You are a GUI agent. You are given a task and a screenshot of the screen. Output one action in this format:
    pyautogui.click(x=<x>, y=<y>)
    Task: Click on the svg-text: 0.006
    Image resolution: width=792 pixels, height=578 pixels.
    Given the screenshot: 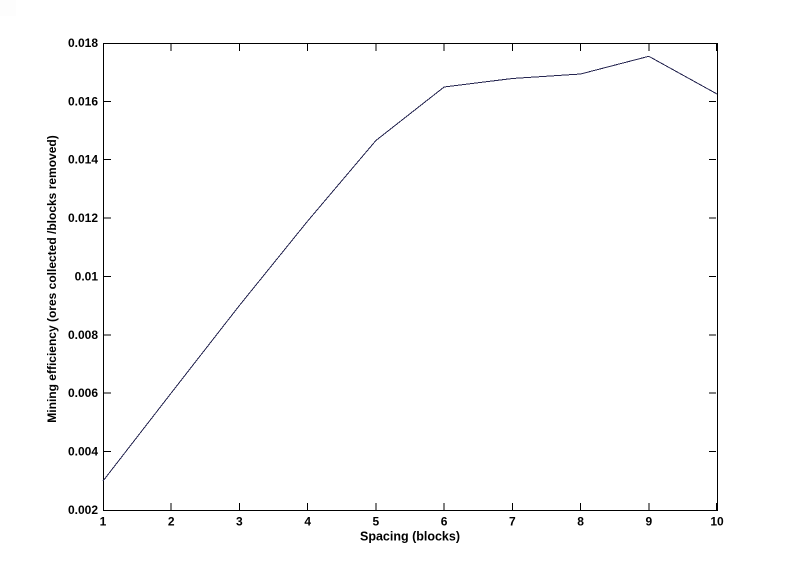 What is the action you would take?
    pyautogui.click(x=83, y=393)
    